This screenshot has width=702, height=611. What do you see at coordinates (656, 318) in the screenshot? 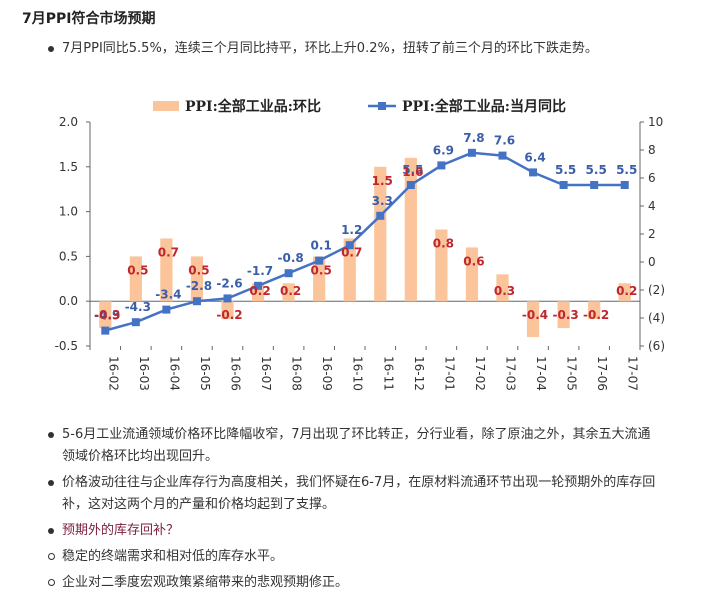
I see `right-tick-label: (4)` at bounding box center [656, 318].